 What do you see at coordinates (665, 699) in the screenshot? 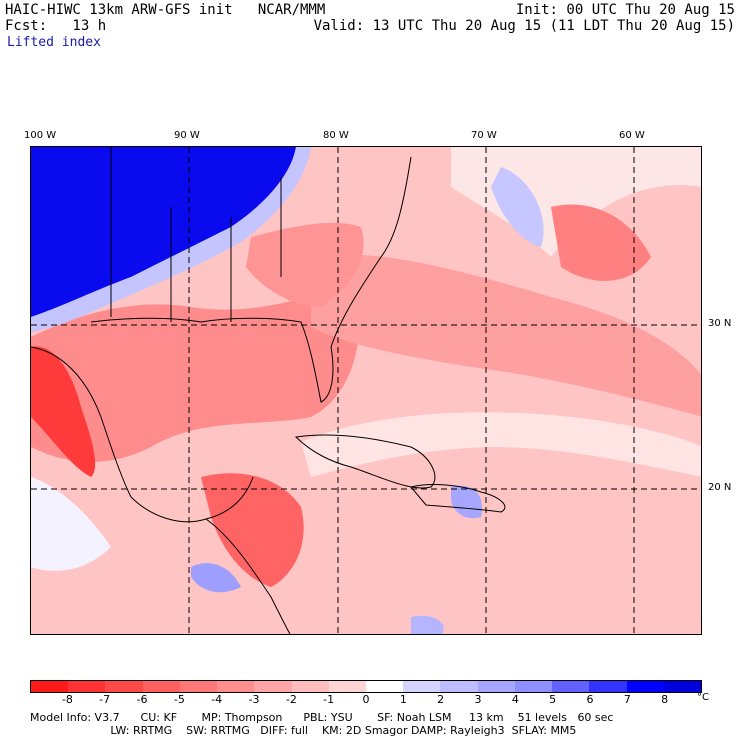
I see `colorbar-tick-label: 8` at bounding box center [665, 699].